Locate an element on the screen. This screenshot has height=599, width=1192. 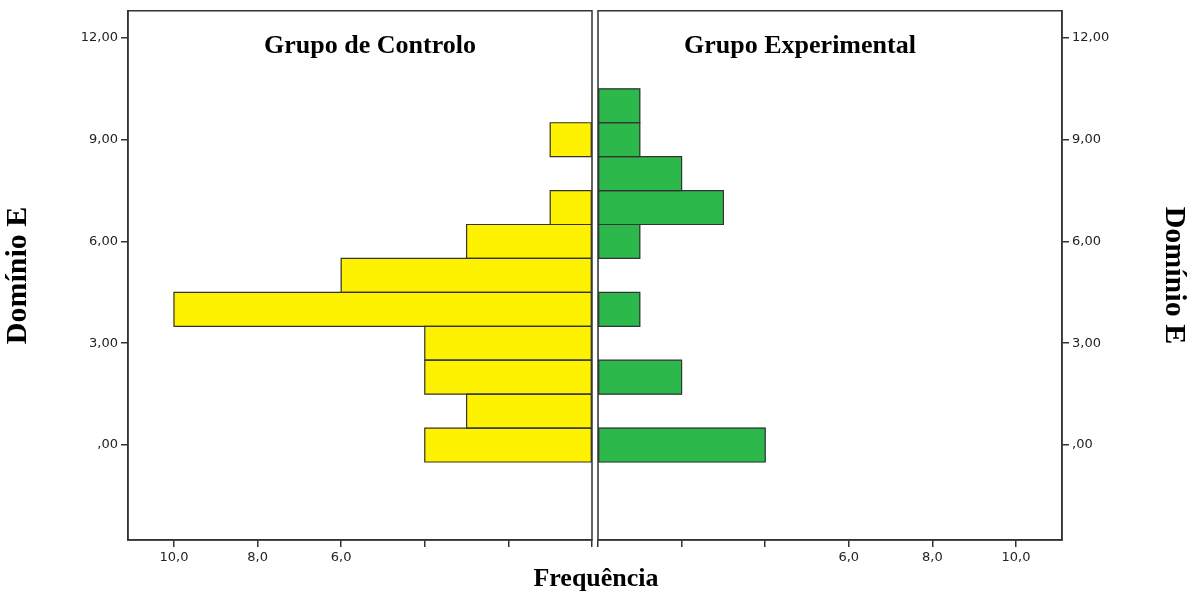
text: Grupo de Controlo is located at coordinates (370, 44).